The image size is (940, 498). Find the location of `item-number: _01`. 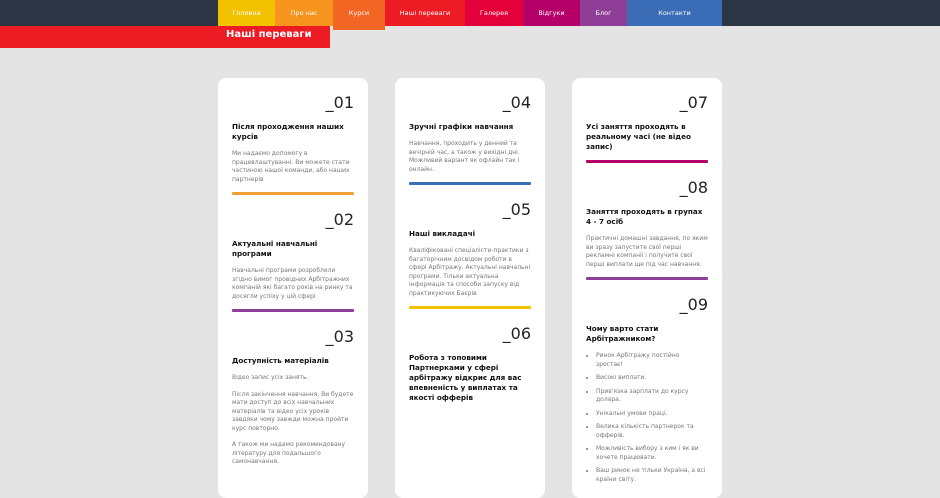

item-number: _01 is located at coordinates (339, 102).